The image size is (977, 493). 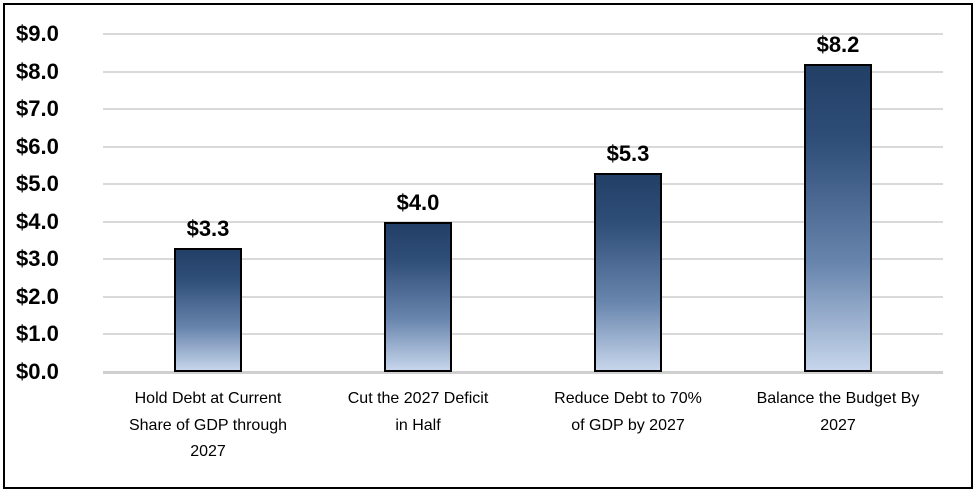 I want to click on y-axis-tick-label: $4.0, so click(x=37, y=221).